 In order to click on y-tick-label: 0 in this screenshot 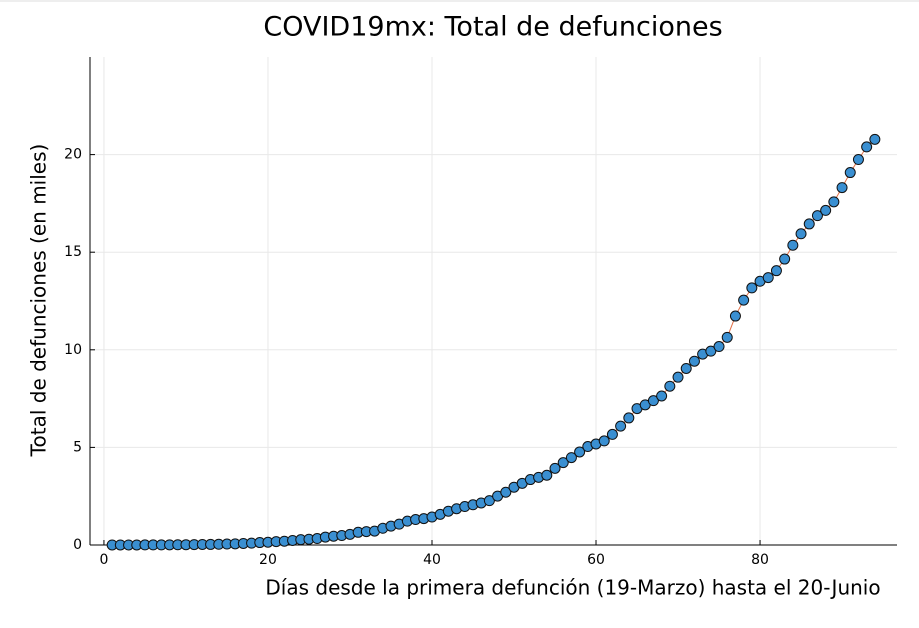, I will do `click(77, 545)`.